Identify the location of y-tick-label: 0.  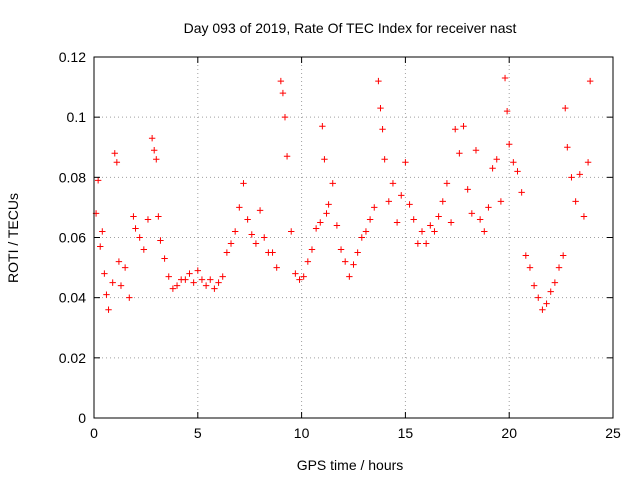
(82, 418).